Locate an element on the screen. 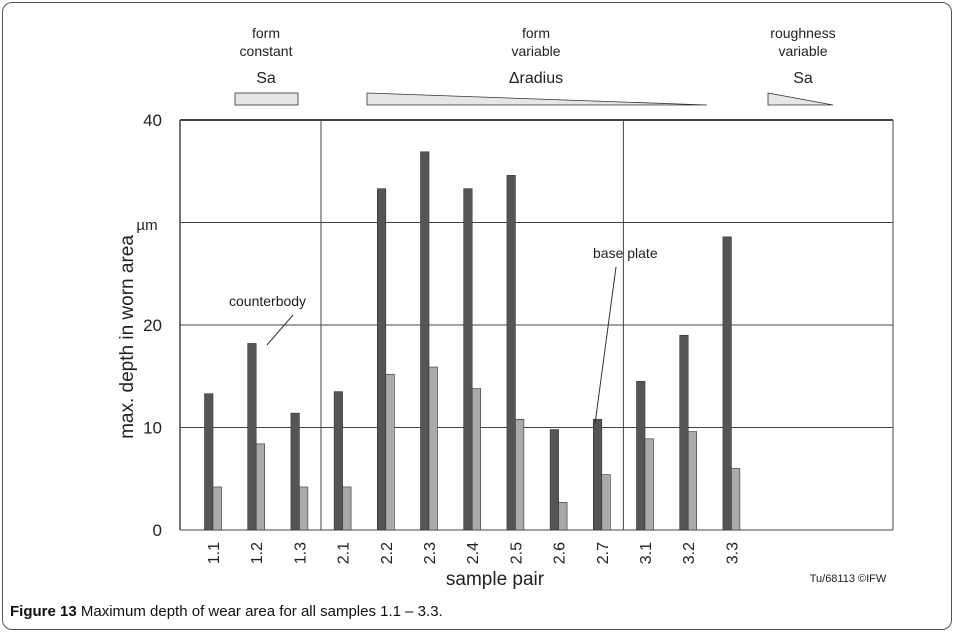 This screenshot has width=958, height=634. annotation-counterbody-leader is located at coordinates (280, 330).